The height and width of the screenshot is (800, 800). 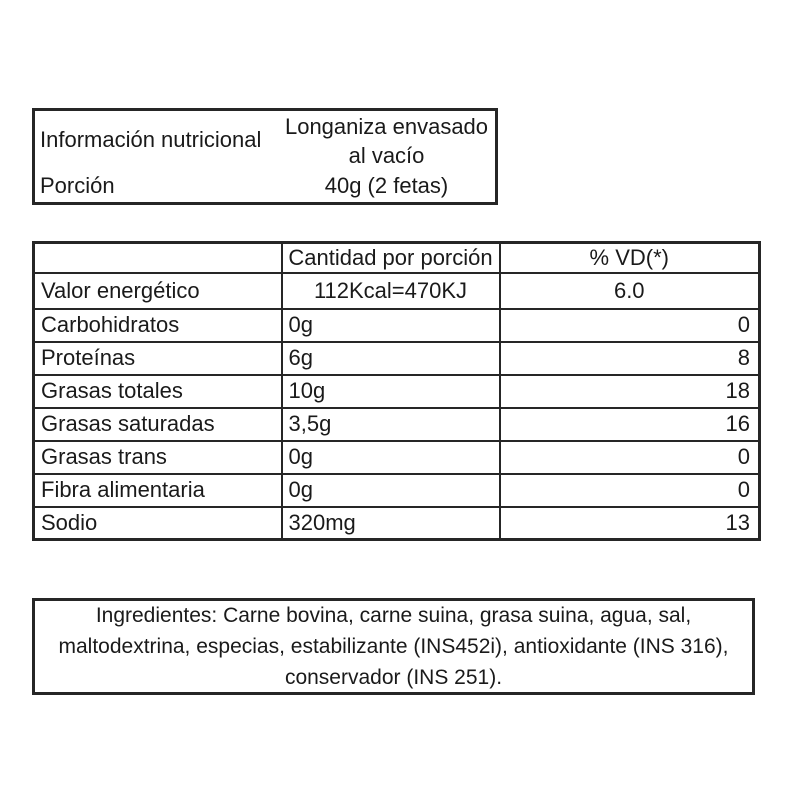 What do you see at coordinates (157, 523) in the screenshot?
I see `nutrient-name: Sodio` at bounding box center [157, 523].